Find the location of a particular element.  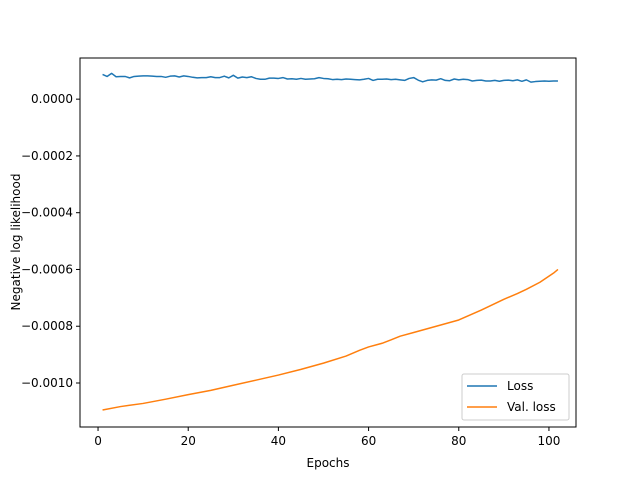

legend-label-loss: Loss is located at coordinates (520, 386).